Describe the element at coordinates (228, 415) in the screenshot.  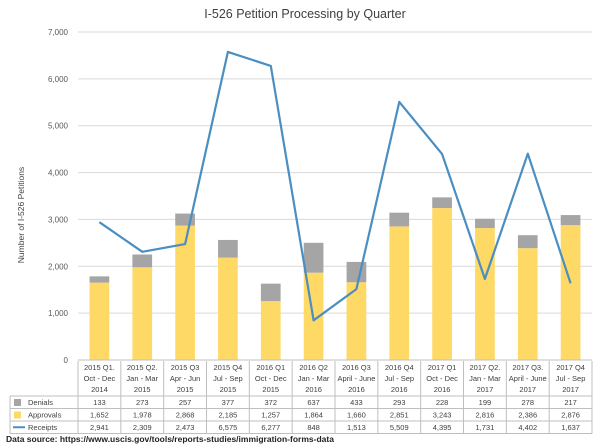
I see `data-label-approvals: 2,185` at that location.